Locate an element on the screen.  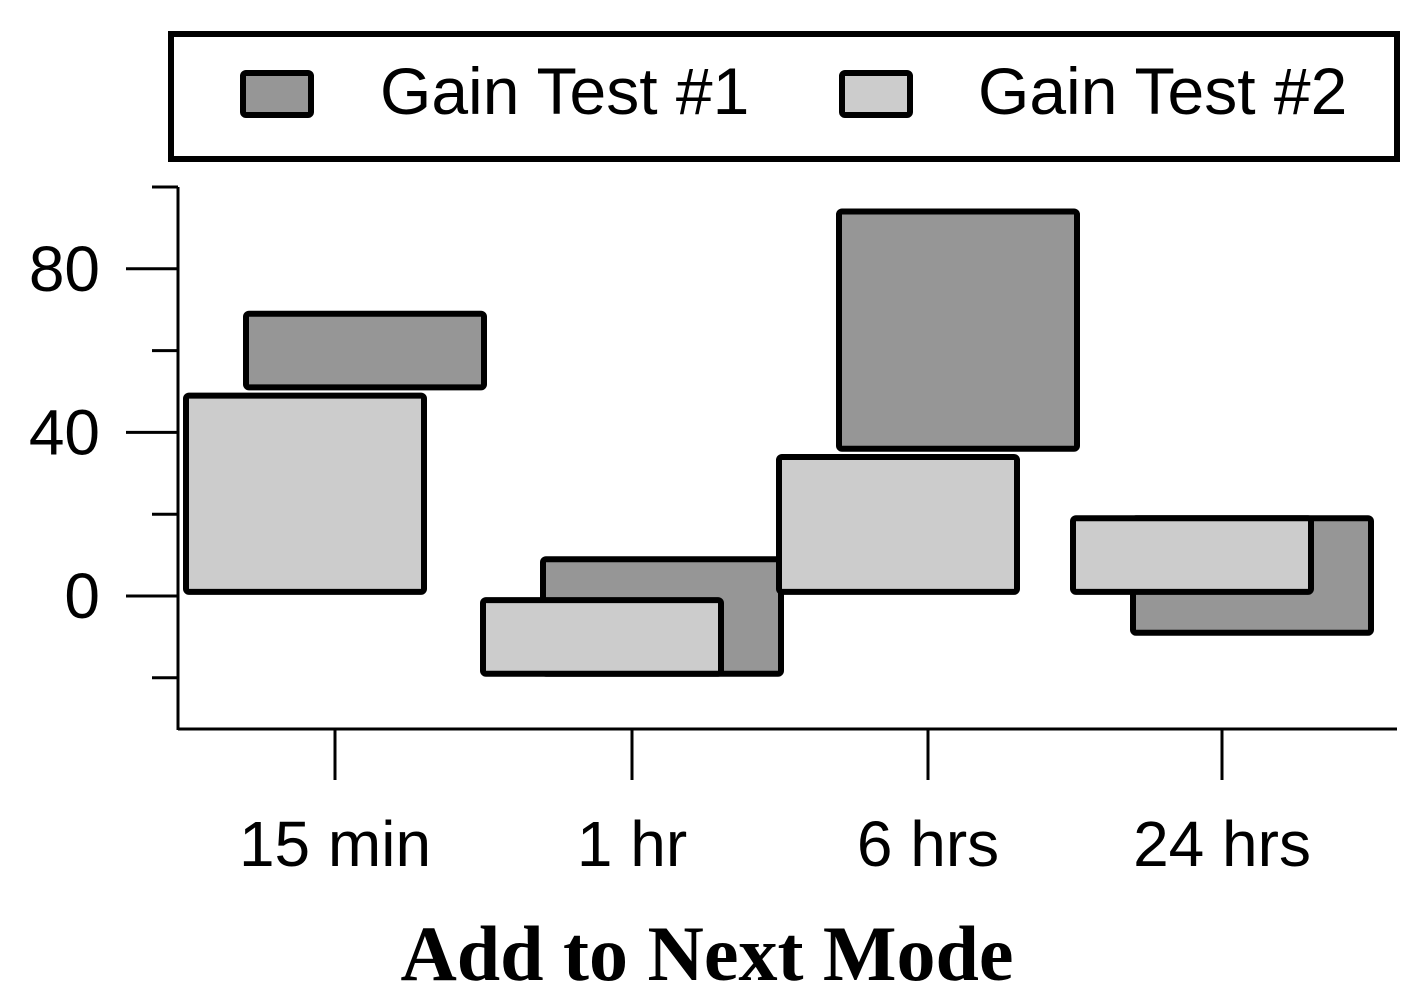
bar-series-1-15-min is located at coordinates (365, 350).